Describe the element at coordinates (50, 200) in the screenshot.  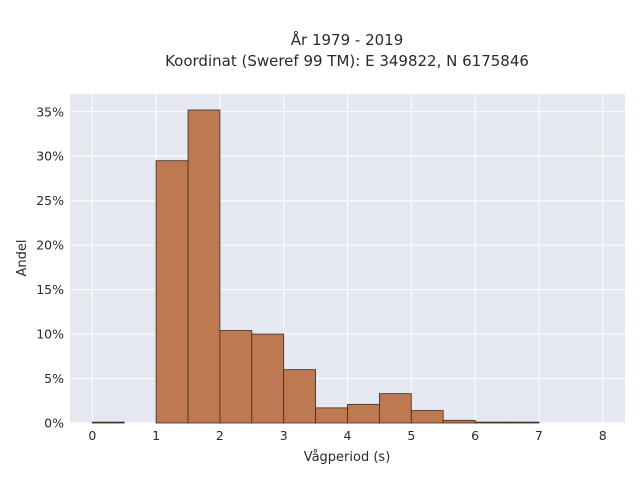
I see `y-tick-label: 25%` at that location.